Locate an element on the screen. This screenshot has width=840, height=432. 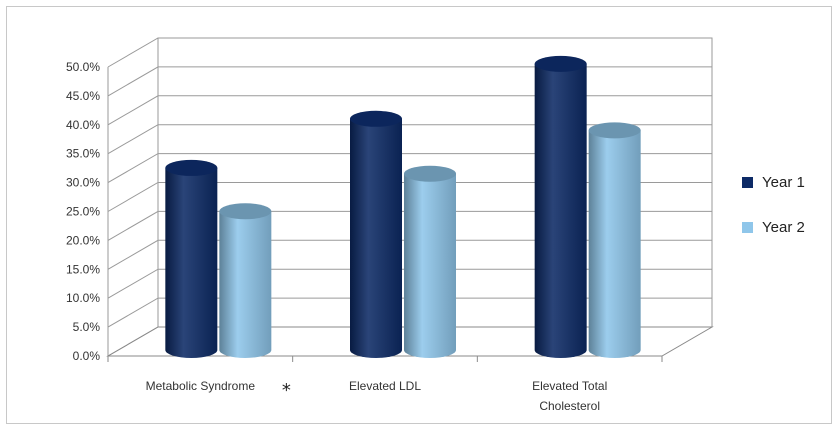
x-category-label: Elevated LDL is located at coordinates (385, 386).